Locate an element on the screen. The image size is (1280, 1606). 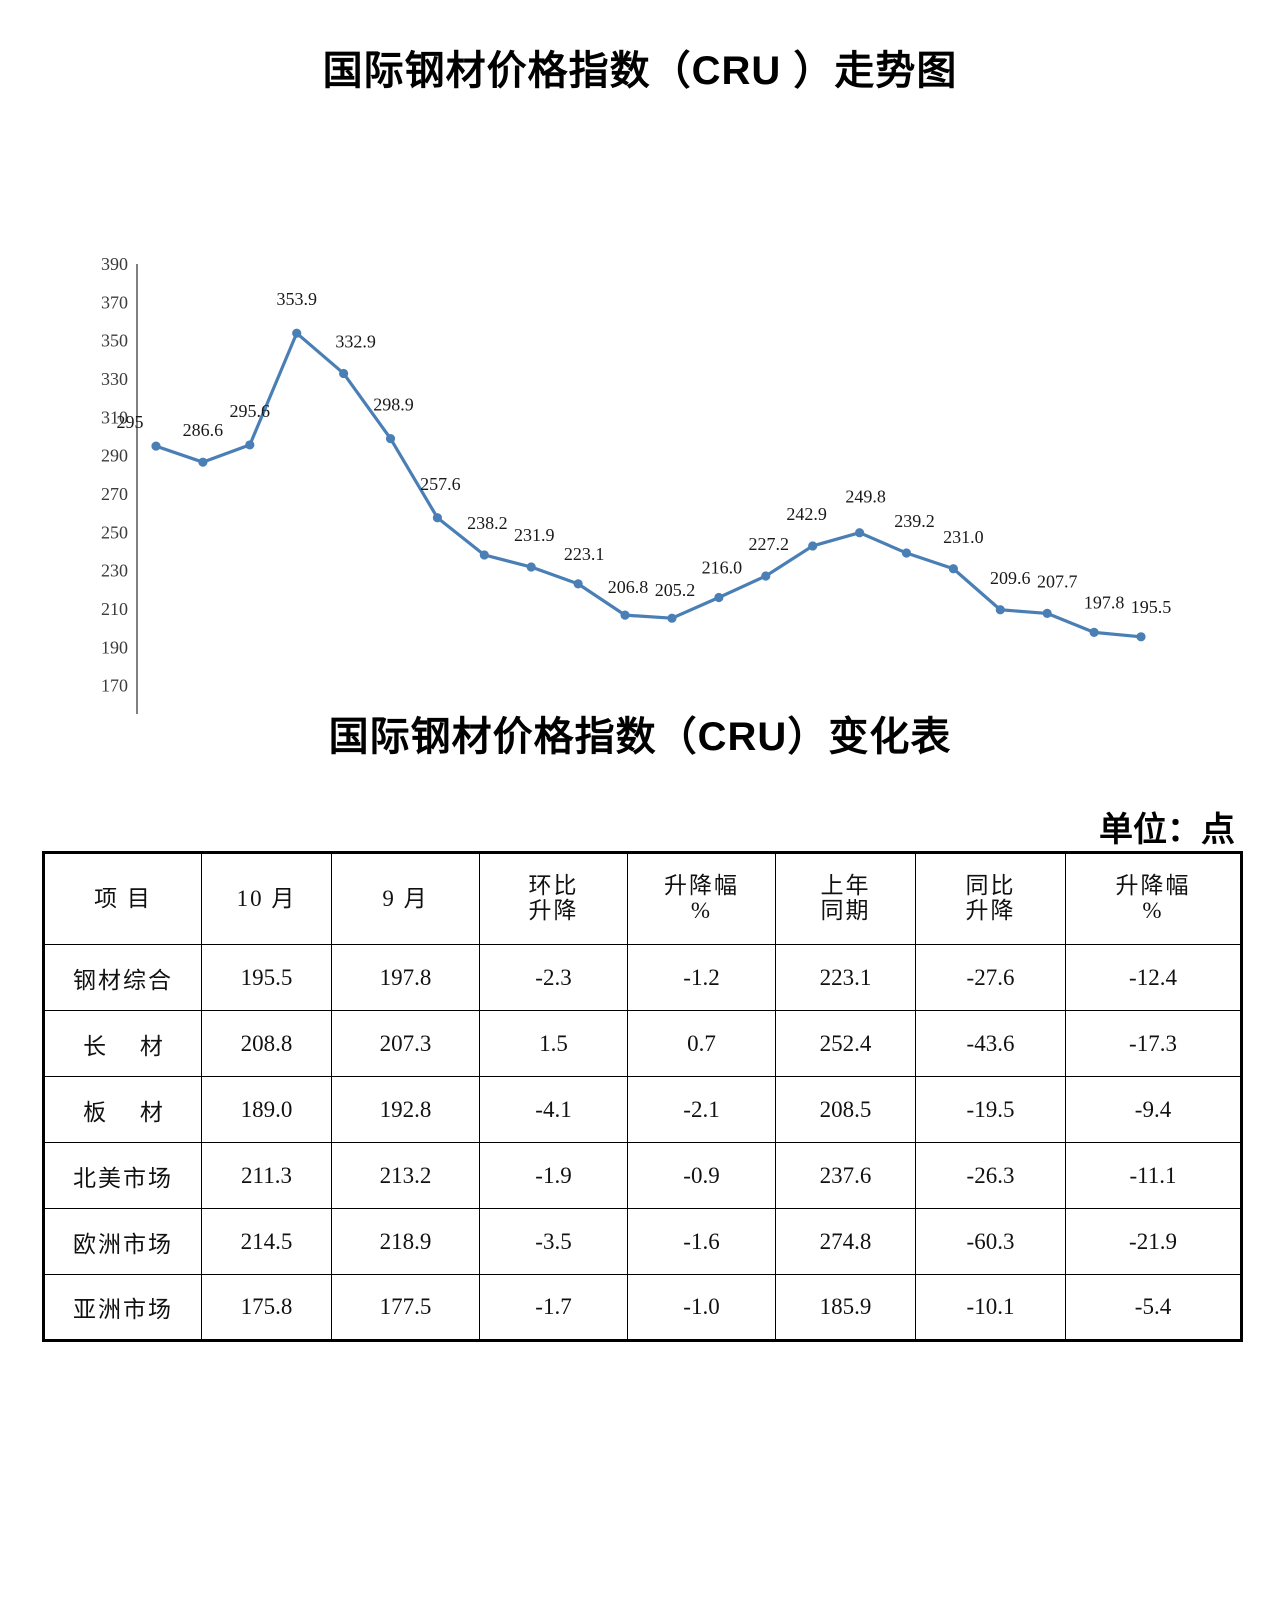
table-cell-value: -1.0 is located at coordinates (701, 1308).